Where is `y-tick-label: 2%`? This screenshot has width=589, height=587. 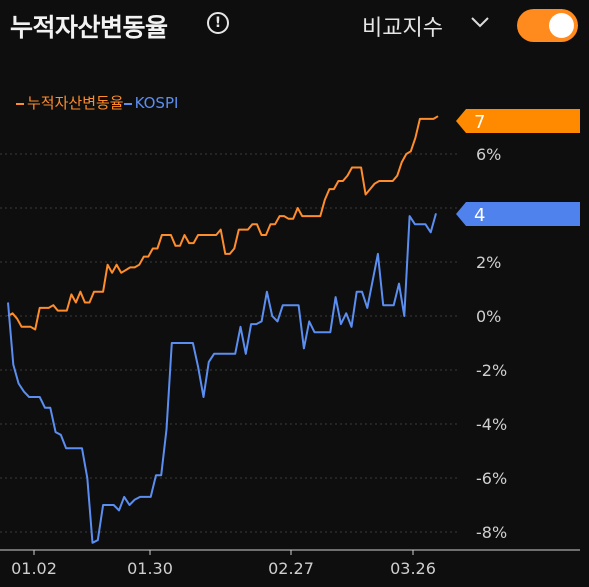 y-tick-label: 2% is located at coordinates (488, 262).